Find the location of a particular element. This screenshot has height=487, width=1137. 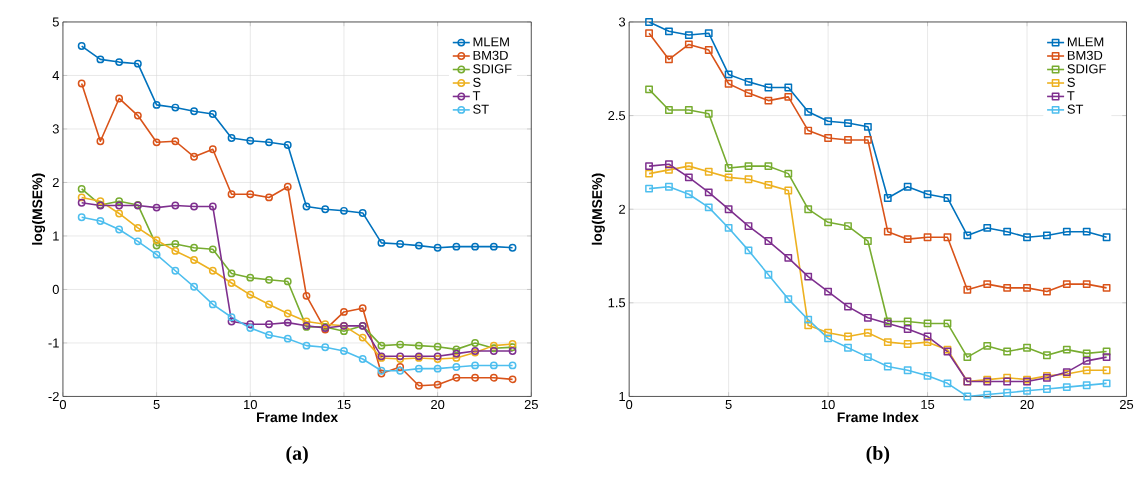

text: (b) is located at coordinates (878, 454).